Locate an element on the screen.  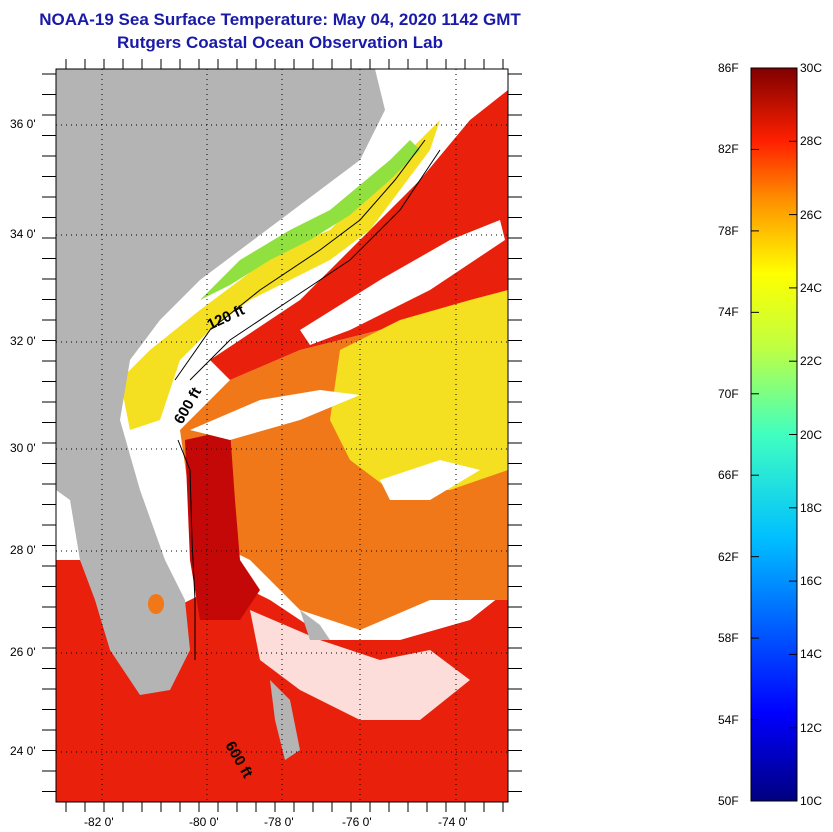
fahrenheit-label: 74F is located at coordinates (728, 312).